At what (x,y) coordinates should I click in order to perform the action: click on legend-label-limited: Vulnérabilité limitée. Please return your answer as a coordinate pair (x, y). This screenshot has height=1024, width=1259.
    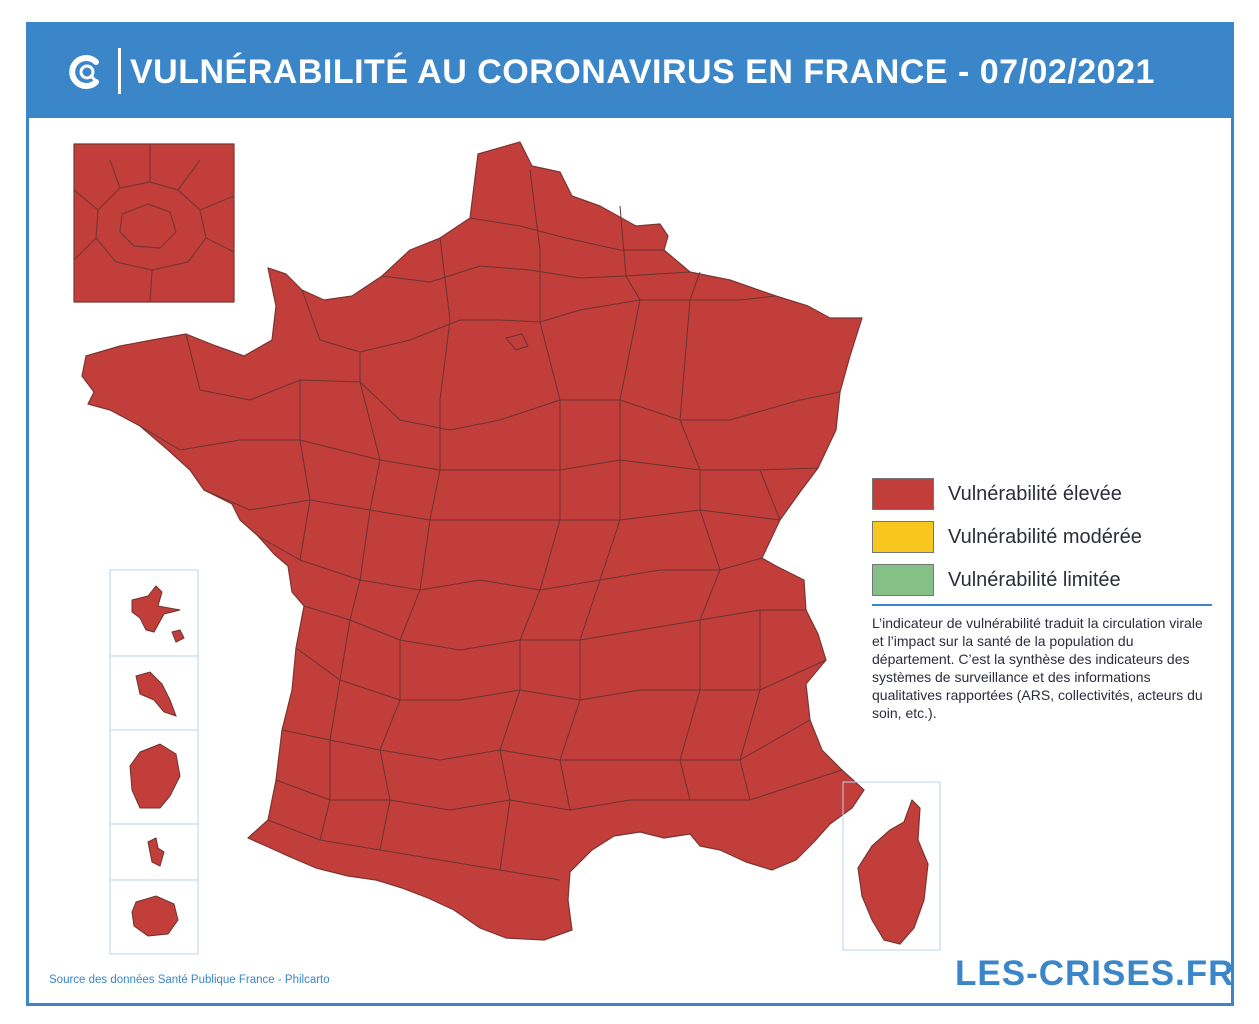
    Looking at the image, I should click on (1034, 580).